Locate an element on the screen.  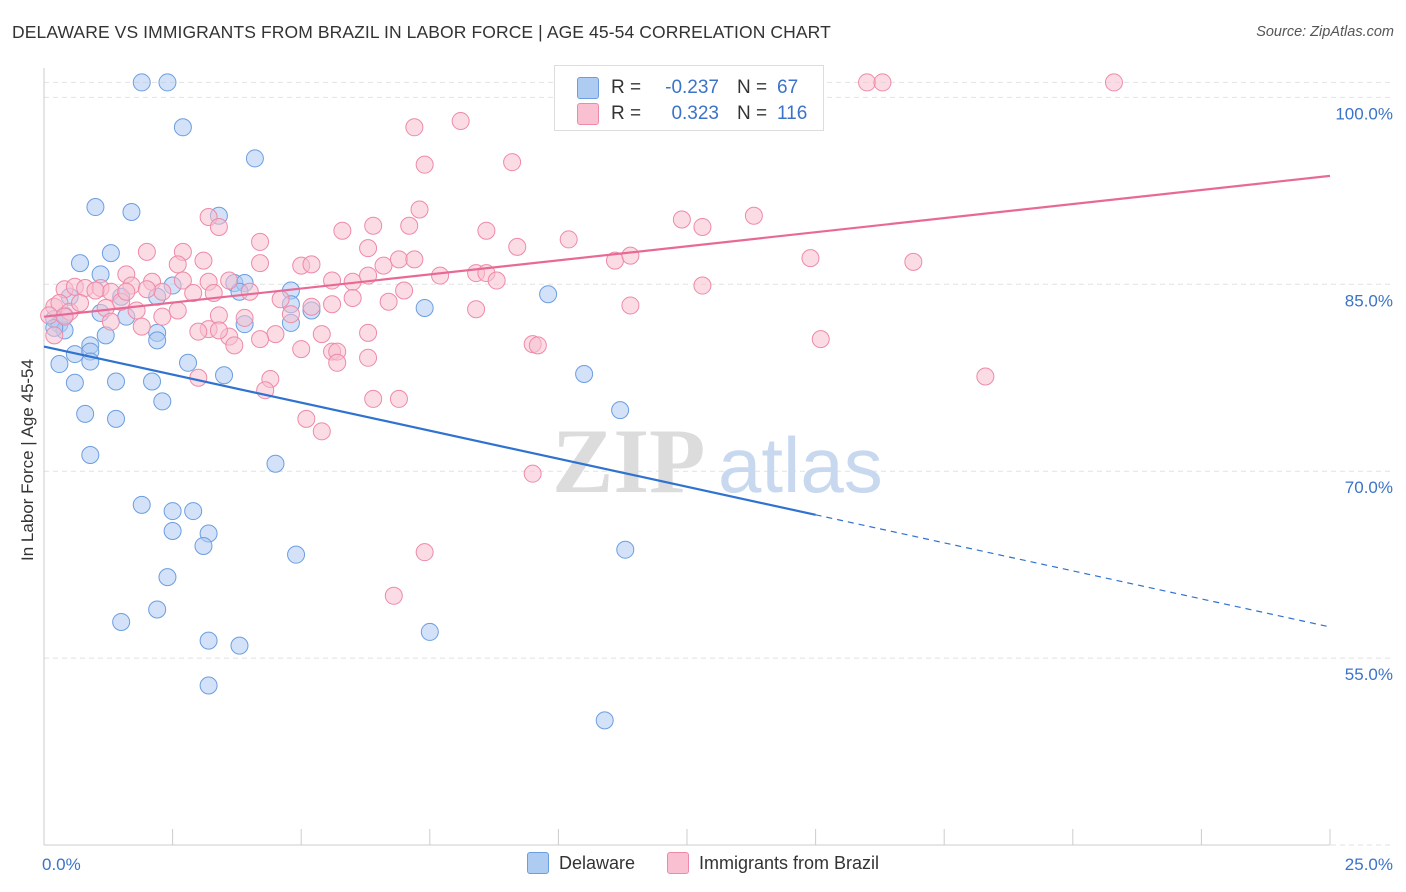
delaware-trend-line is located at coordinates (429, 430).